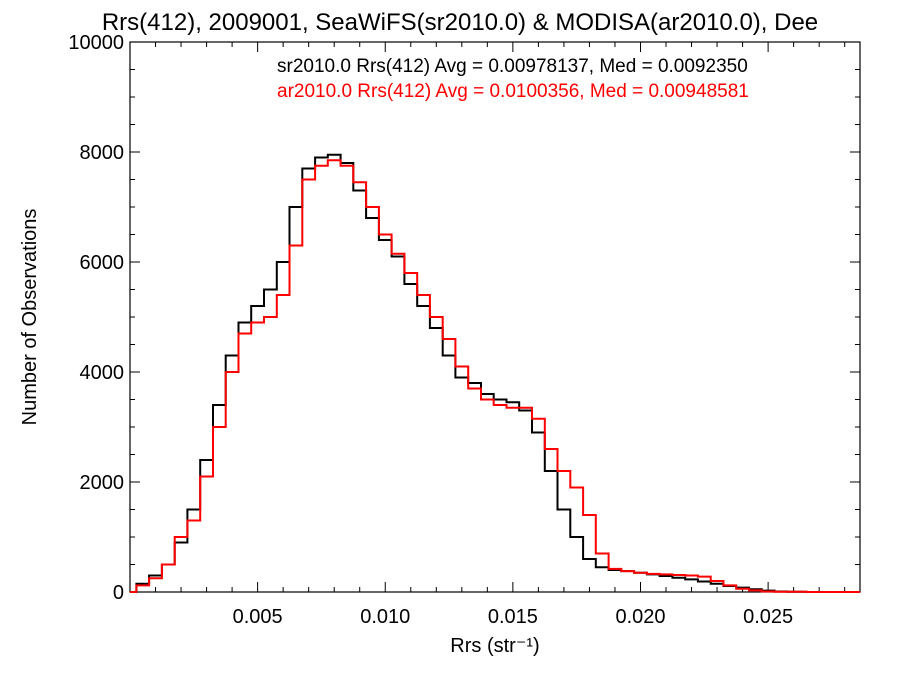 The width and height of the screenshot is (900, 680). What do you see at coordinates (102, 263) in the screenshot?
I see `y-tick-label: 6000` at bounding box center [102, 263].